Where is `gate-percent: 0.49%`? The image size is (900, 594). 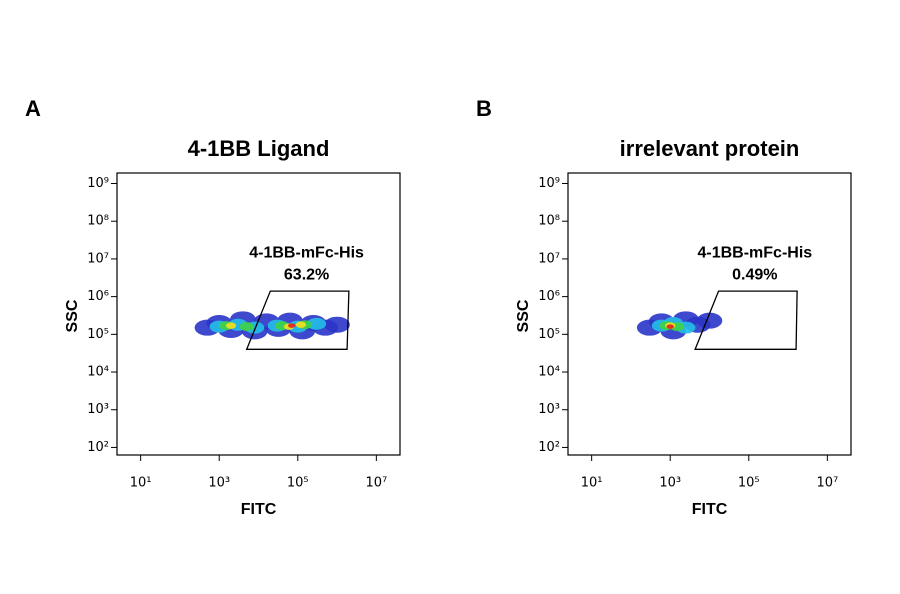 gate-percent: 0.49% is located at coordinates (754, 274).